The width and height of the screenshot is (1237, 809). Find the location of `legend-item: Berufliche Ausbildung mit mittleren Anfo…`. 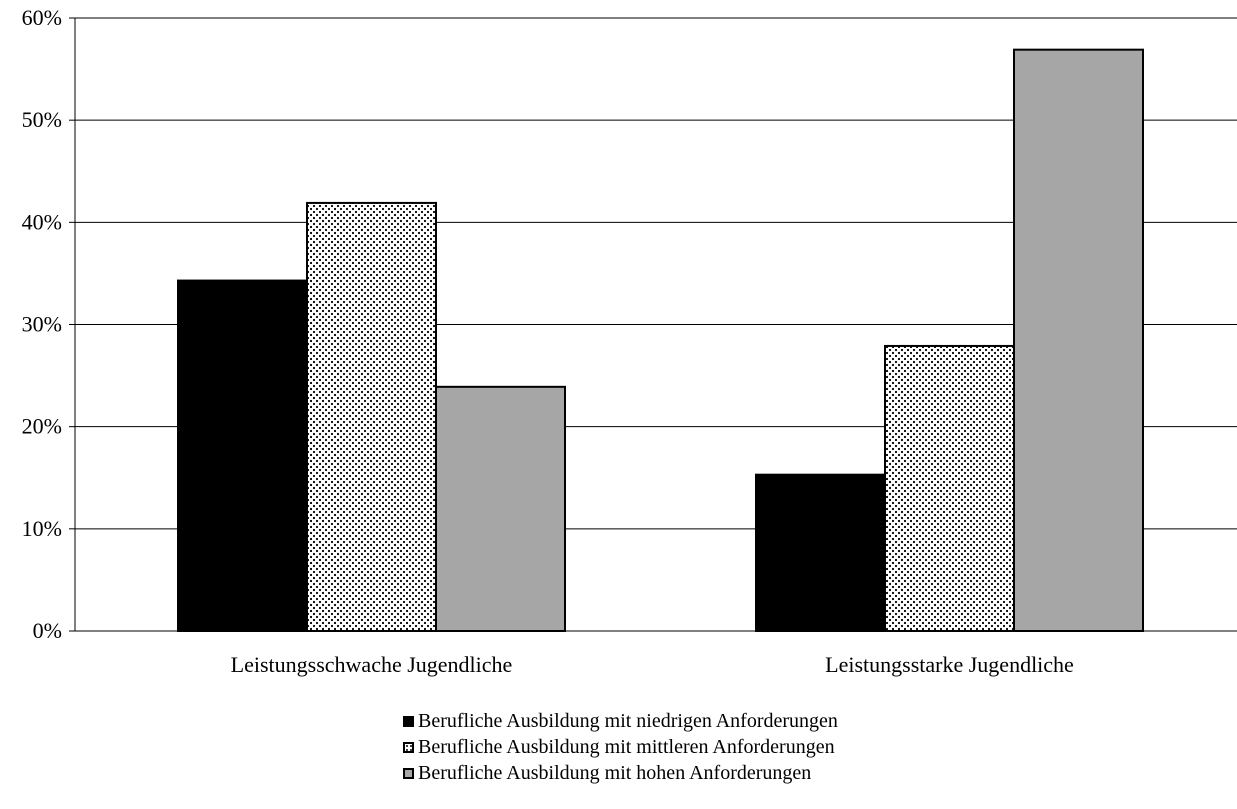

legend-item: Berufliche Ausbildung mit mittleren Anfo… is located at coordinates (620, 747).